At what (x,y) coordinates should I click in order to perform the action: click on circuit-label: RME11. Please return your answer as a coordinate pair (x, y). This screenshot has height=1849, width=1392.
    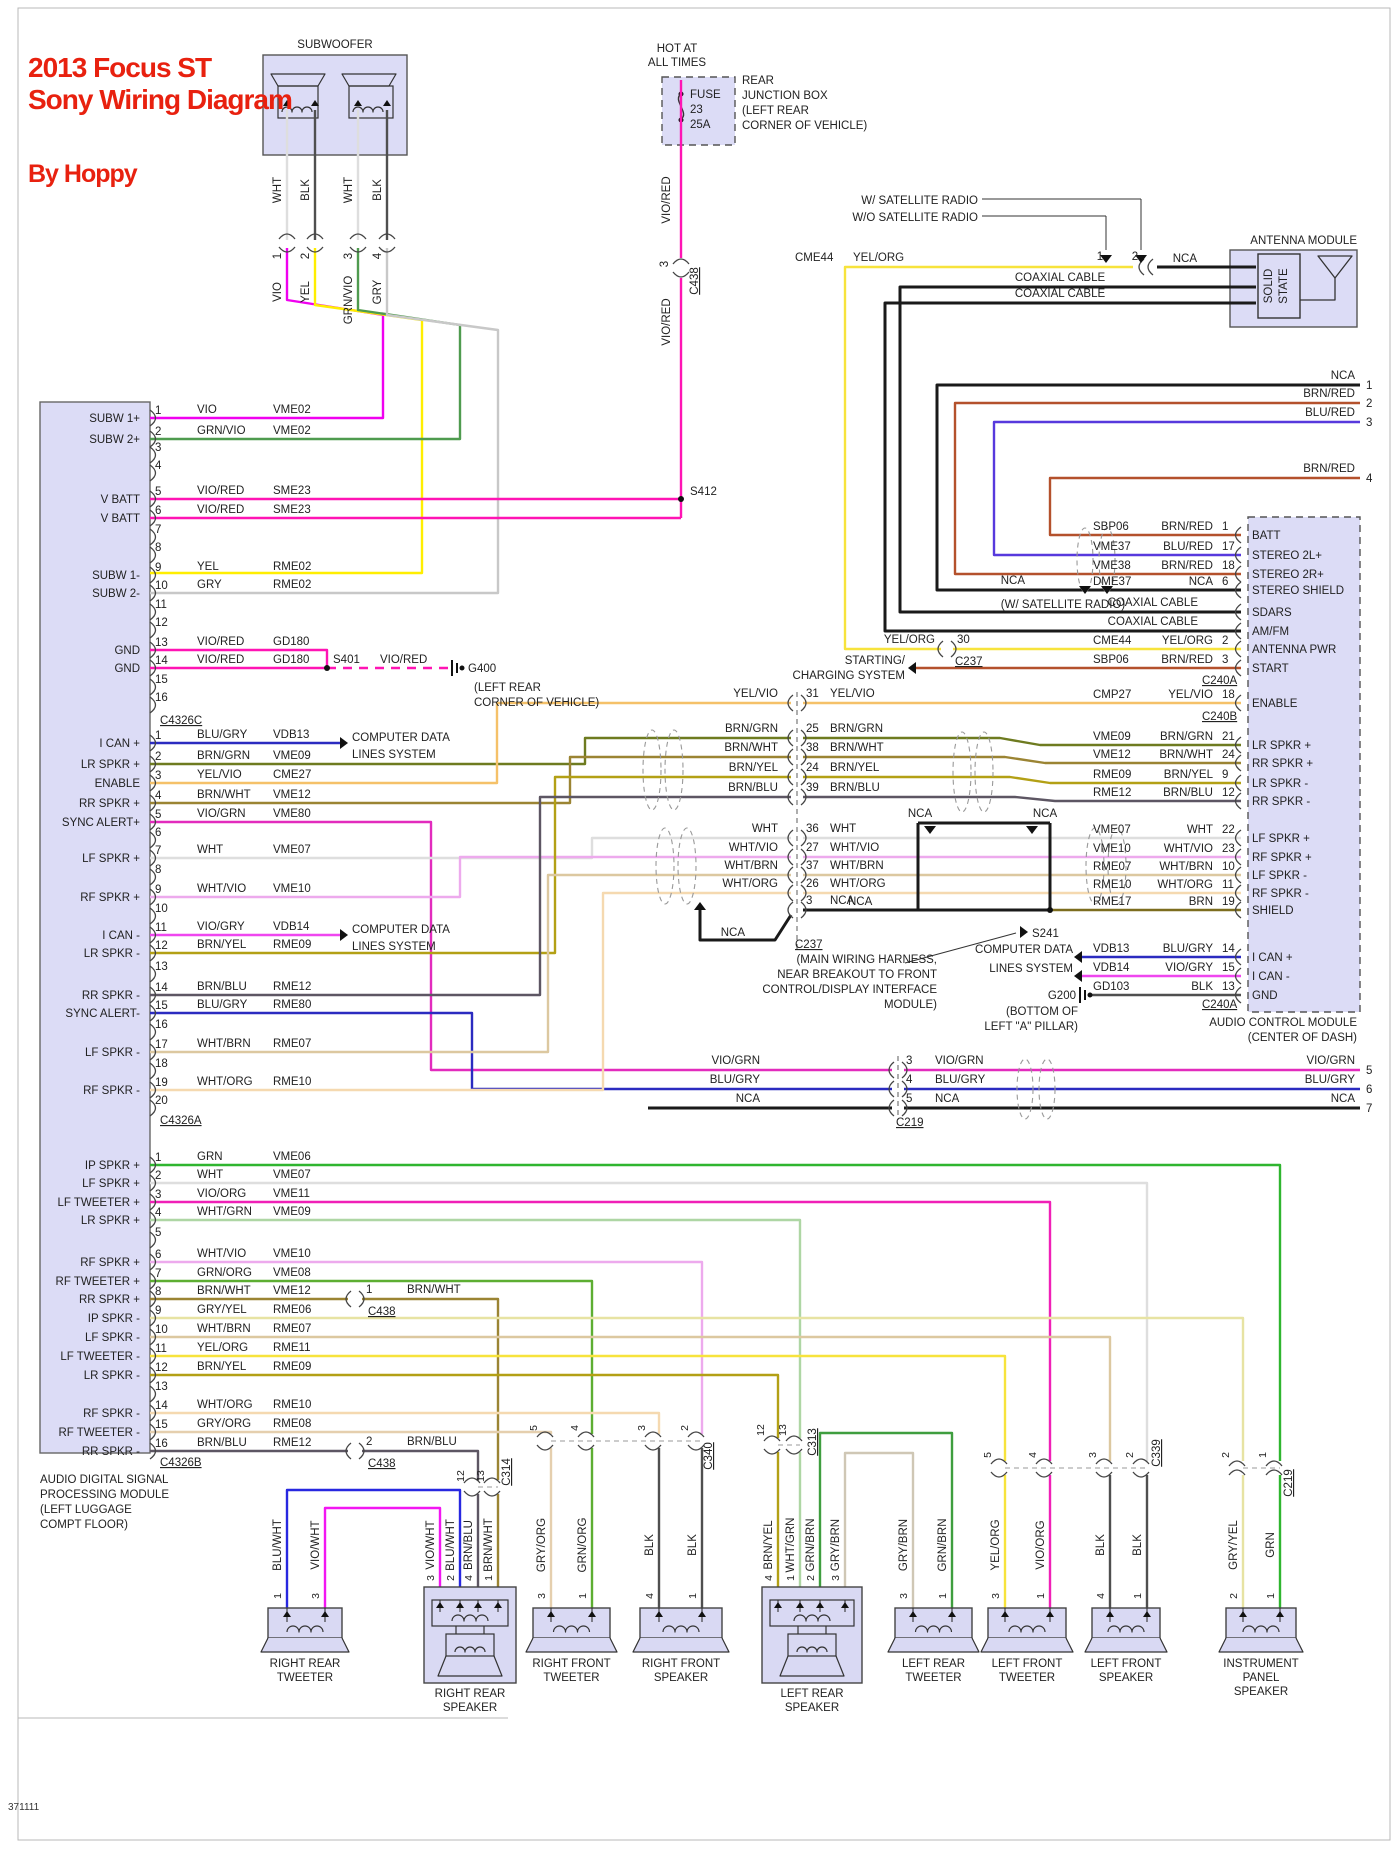
    Looking at the image, I should click on (292, 1348).